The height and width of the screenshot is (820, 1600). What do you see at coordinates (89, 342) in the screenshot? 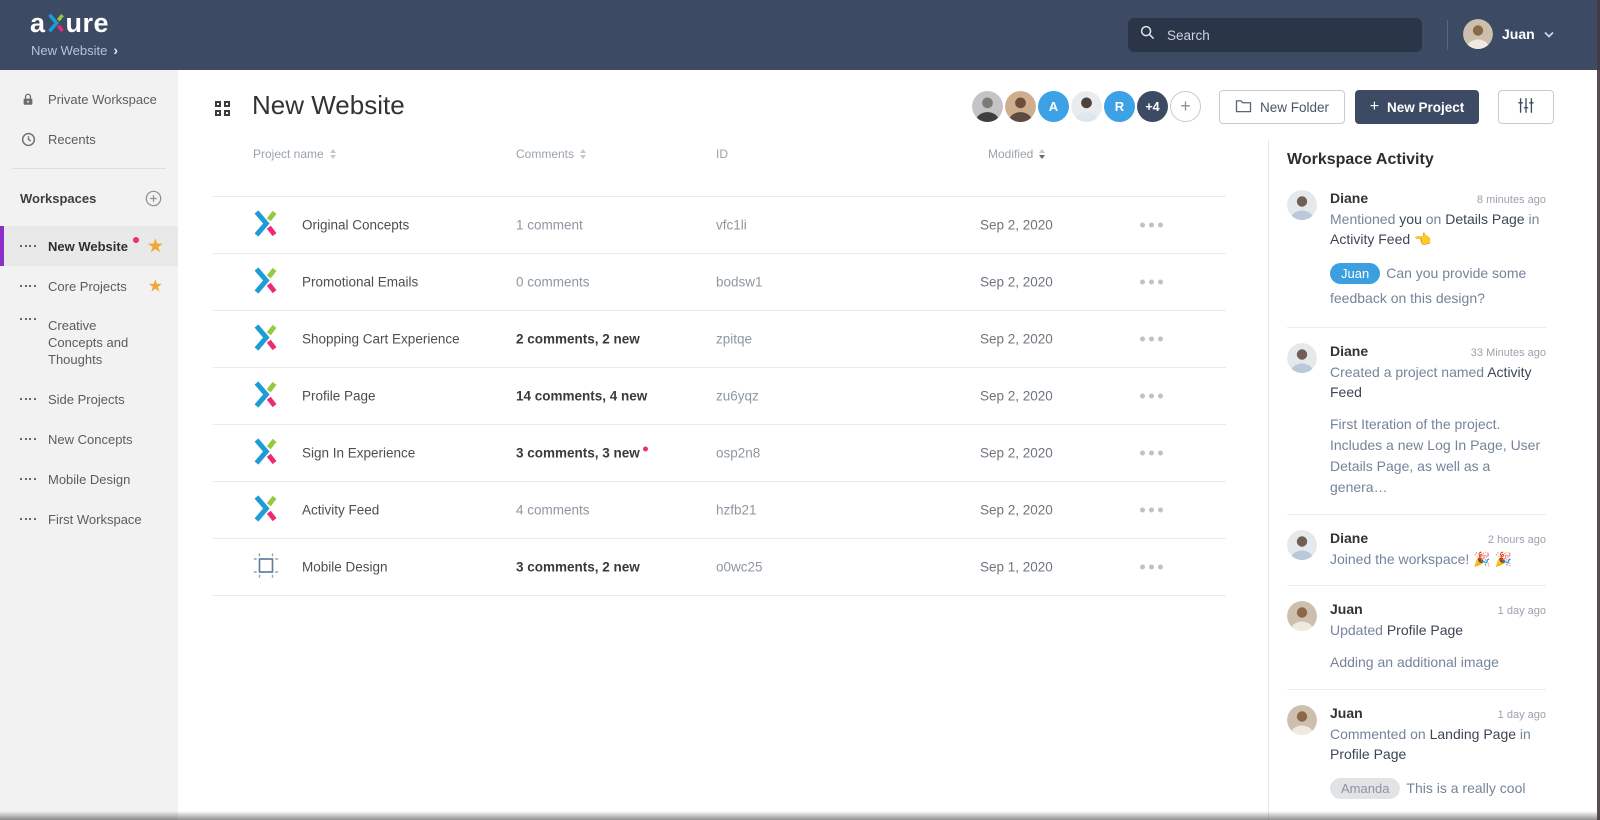
I see `sidebar-workspace-creative-concepts: Creative Concepts and Thoughts` at bounding box center [89, 342].